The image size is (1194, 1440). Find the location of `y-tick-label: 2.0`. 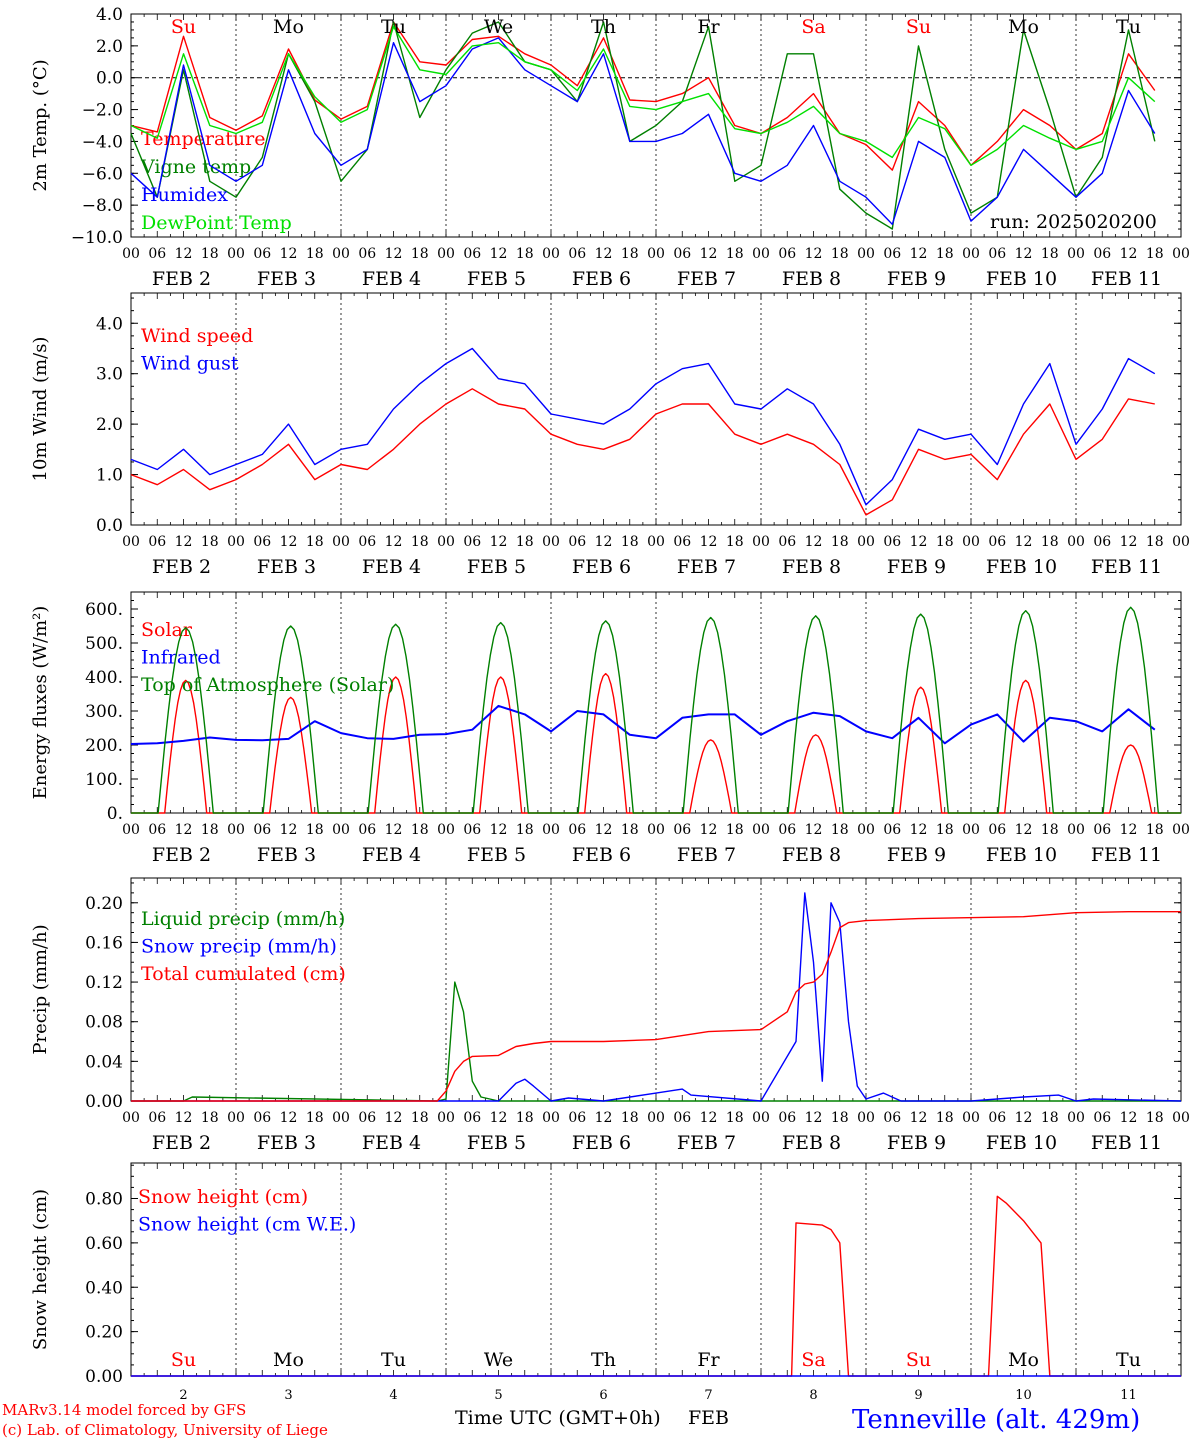

y-tick-label: 2.0 is located at coordinates (109, 425).